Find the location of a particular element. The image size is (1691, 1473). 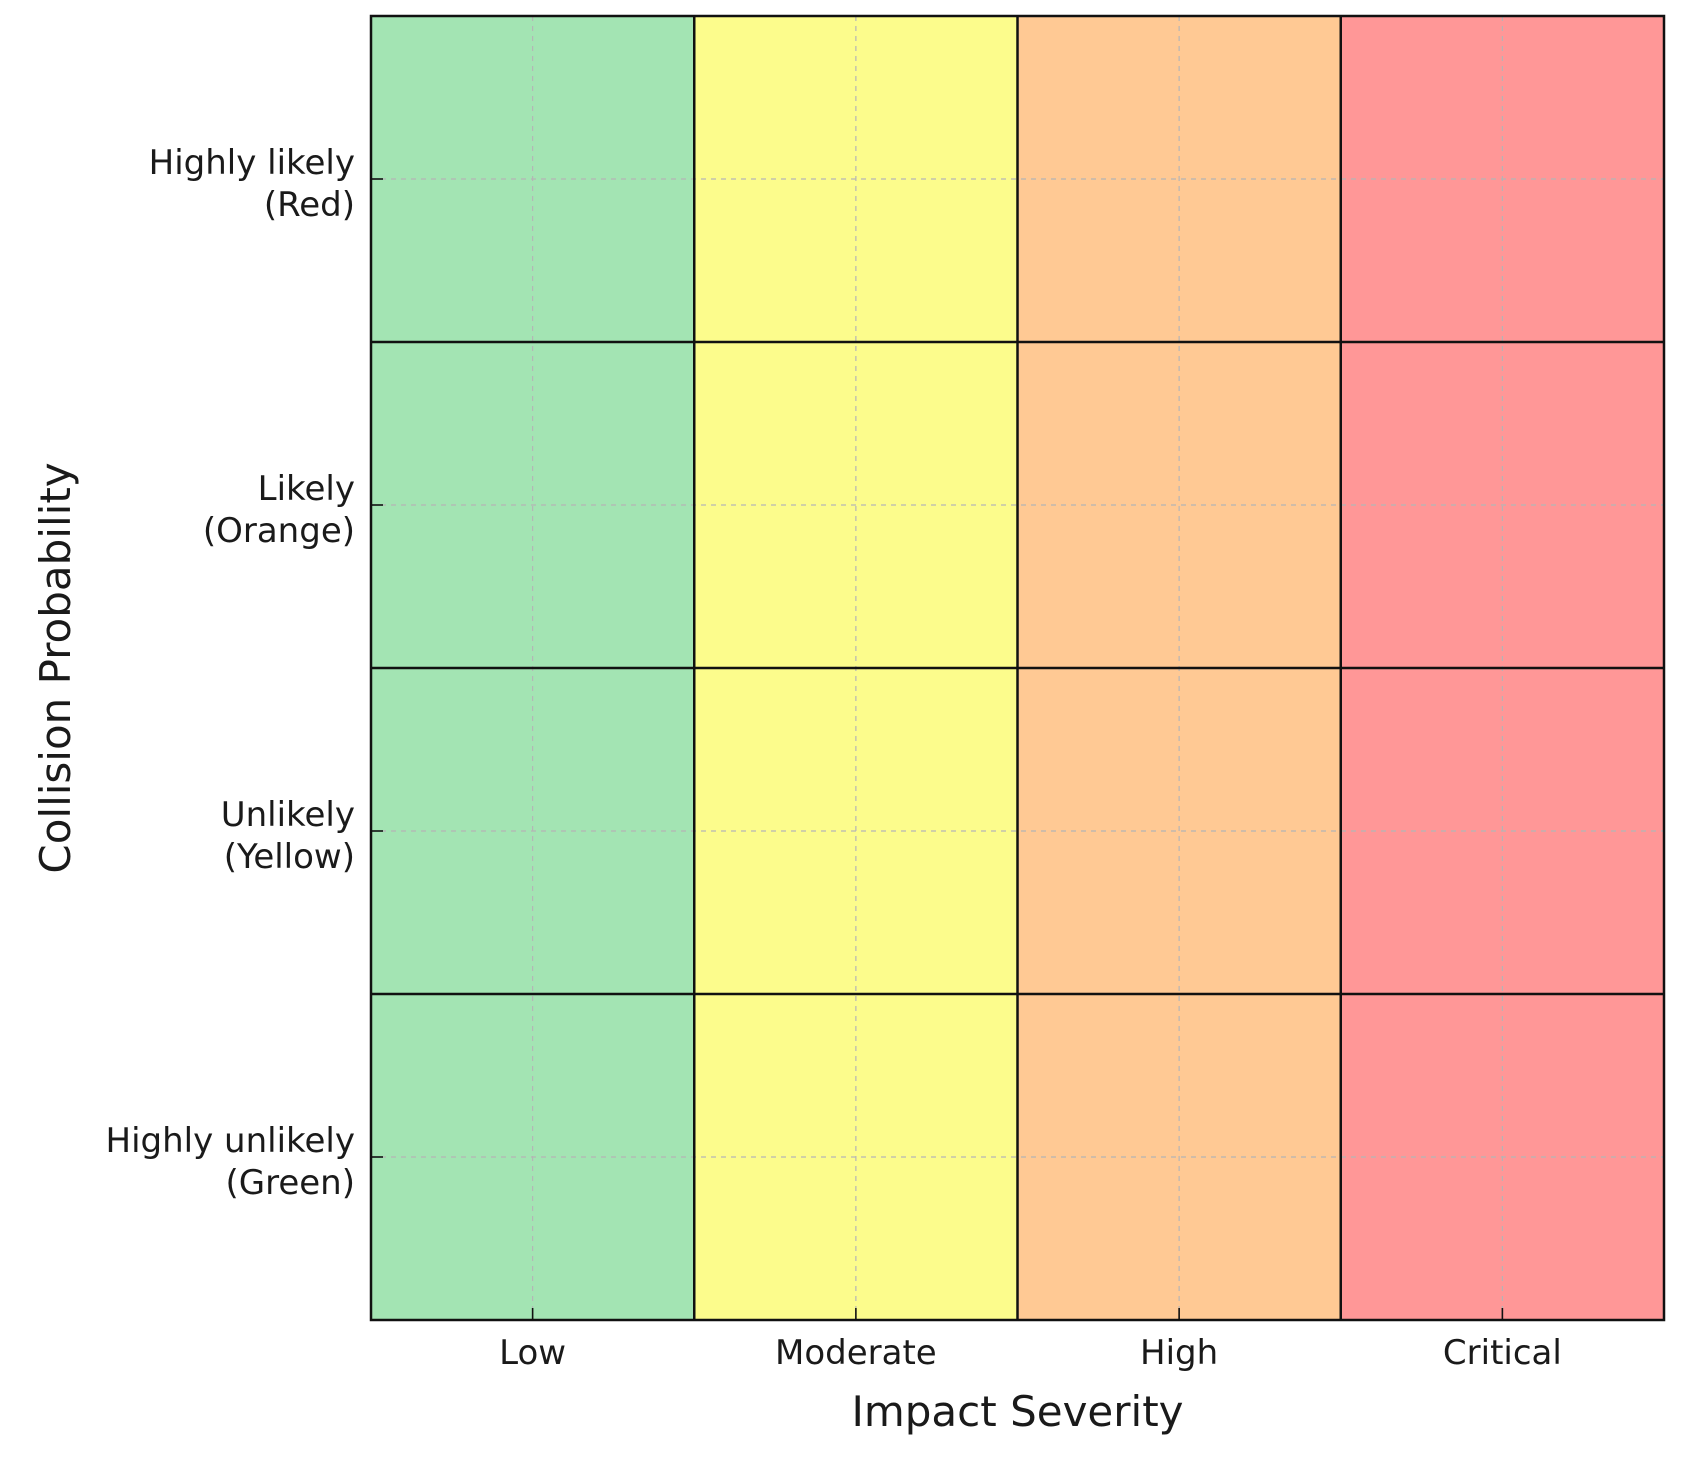

x-tick-label-high: High is located at coordinates (1179, 1353).